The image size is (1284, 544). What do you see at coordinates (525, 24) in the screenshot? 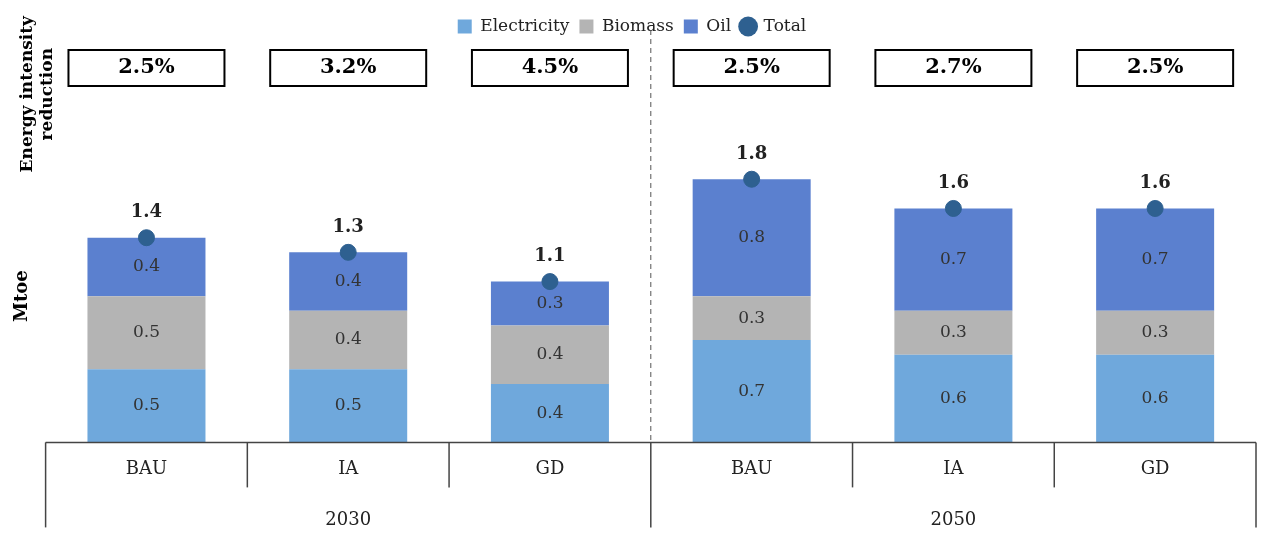
I see `legend-label: Electricity` at bounding box center [525, 24].